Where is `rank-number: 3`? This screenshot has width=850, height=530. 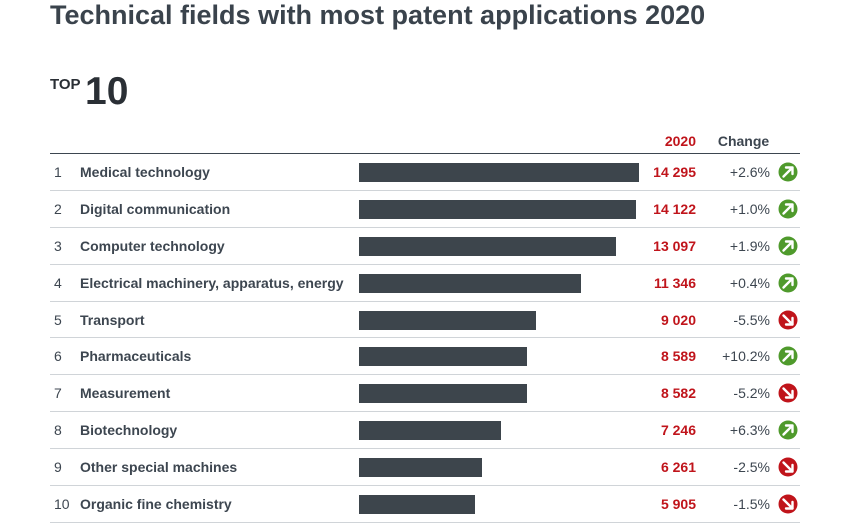 rank-number: 3 is located at coordinates (58, 245).